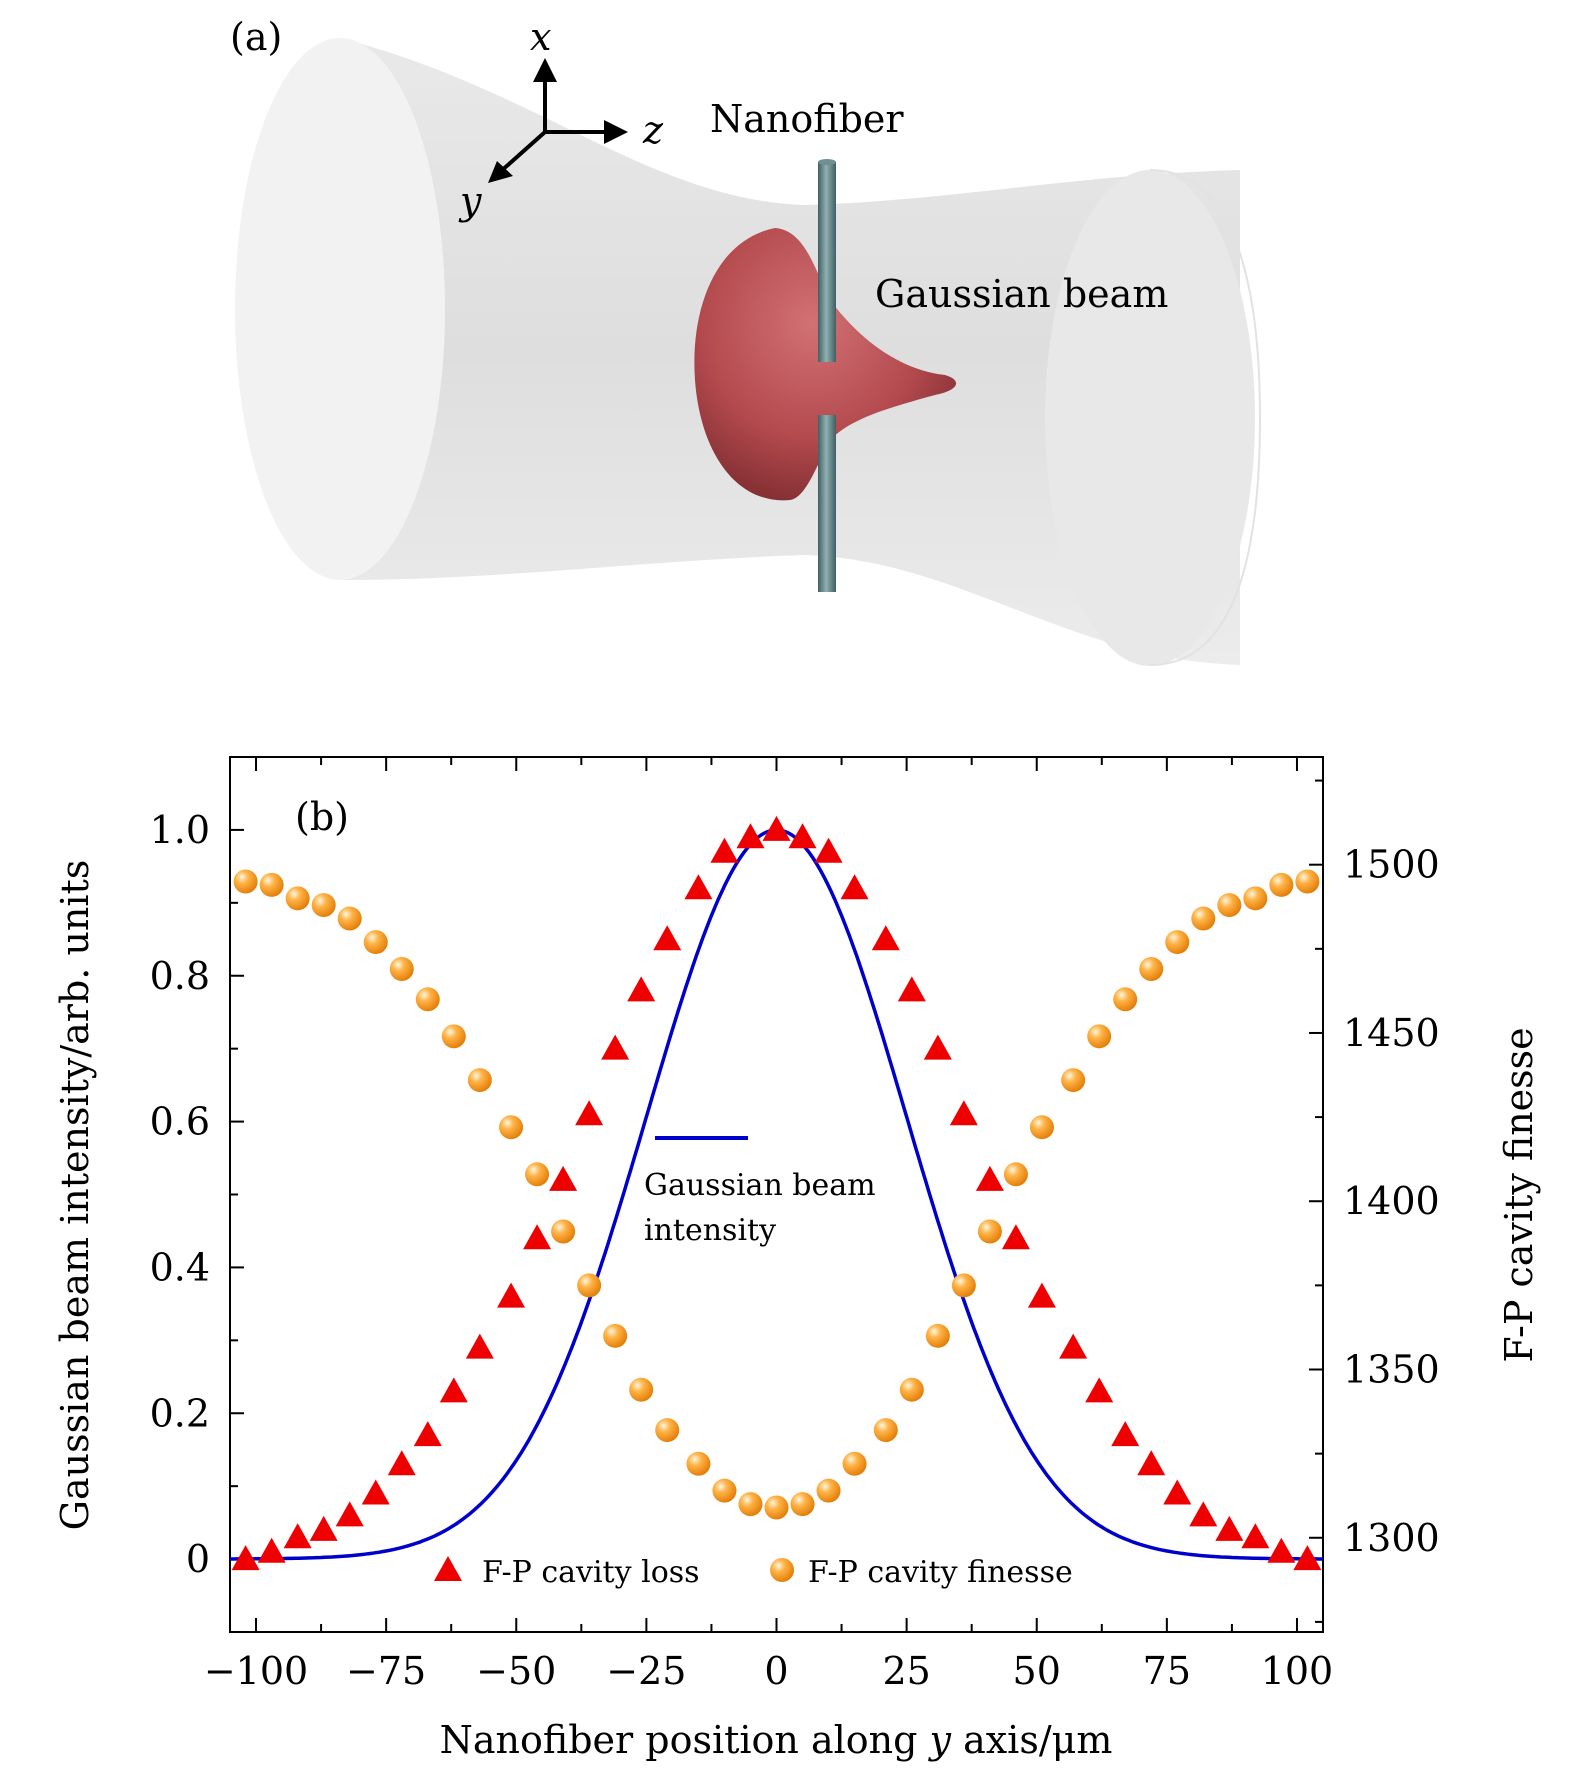 The height and width of the screenshot is (1773, 1575). What do you see at coordinates (1391, 865) in the screenshot?
I see `y2-tick-label: 1500` at bounding box center [1391, 865].